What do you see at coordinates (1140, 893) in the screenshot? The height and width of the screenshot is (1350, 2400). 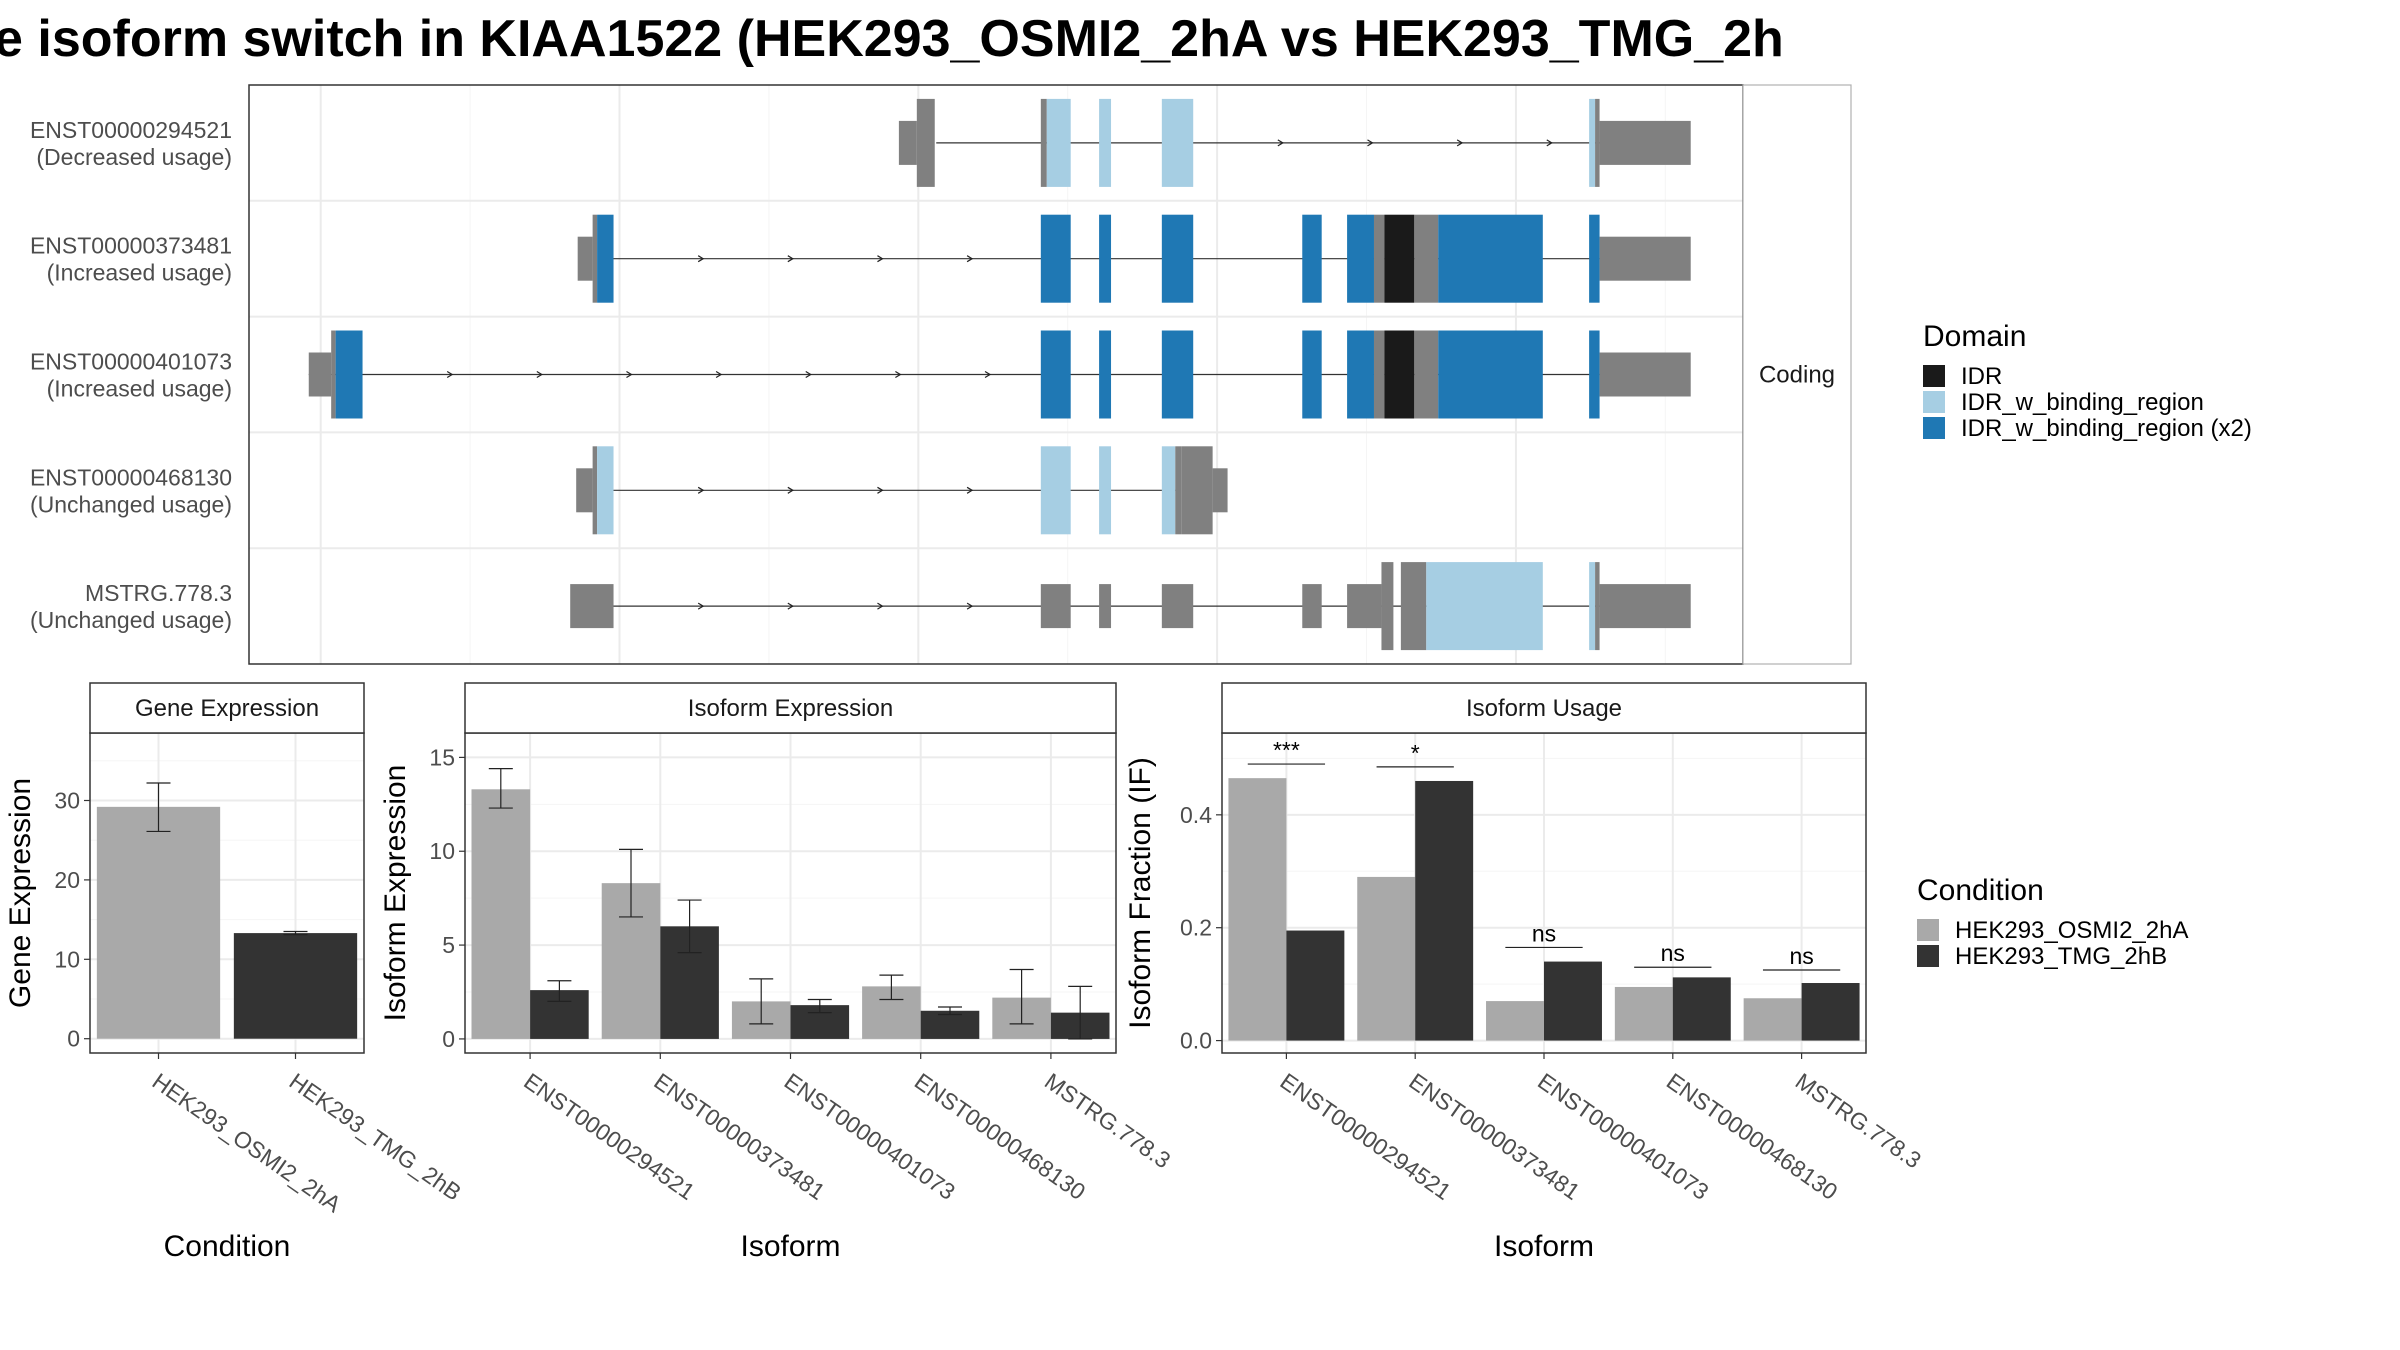 I see `y-axis-title: Isoform Fraction (IF)` at bounding box center [1140, 893].